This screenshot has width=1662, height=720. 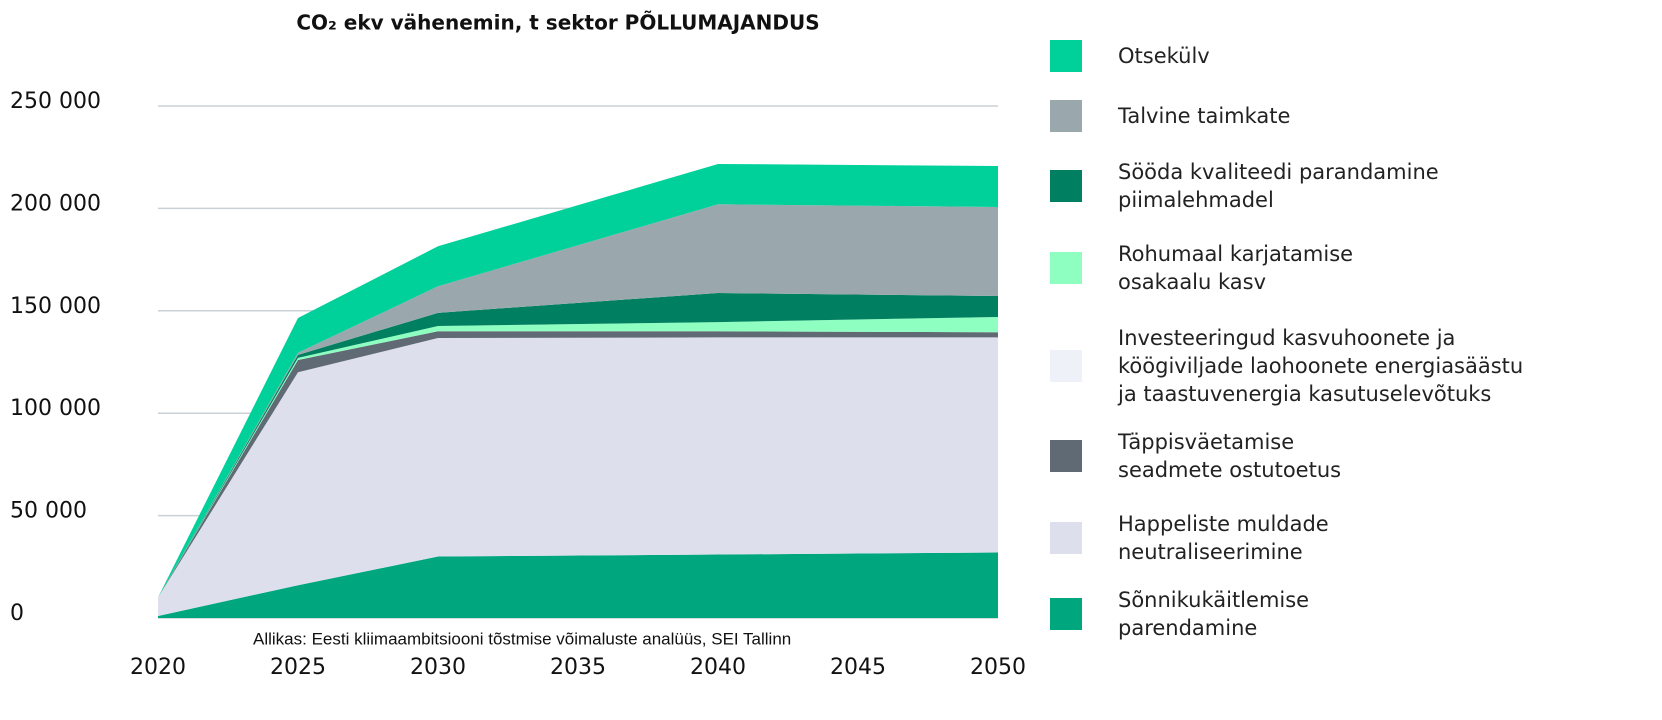 I want to click on x-tick-label: 2035, so click(x=578, y=667).